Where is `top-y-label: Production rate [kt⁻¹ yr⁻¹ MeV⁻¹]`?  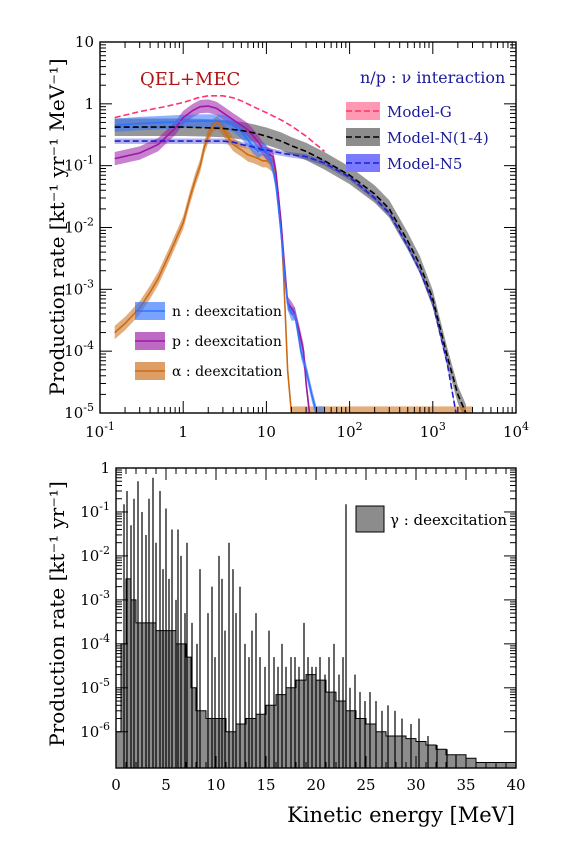
top-y-label: Production rate [kt⁻¹ yr⁻¹ MeV⁻¹] is located at coordinates (57, 226).